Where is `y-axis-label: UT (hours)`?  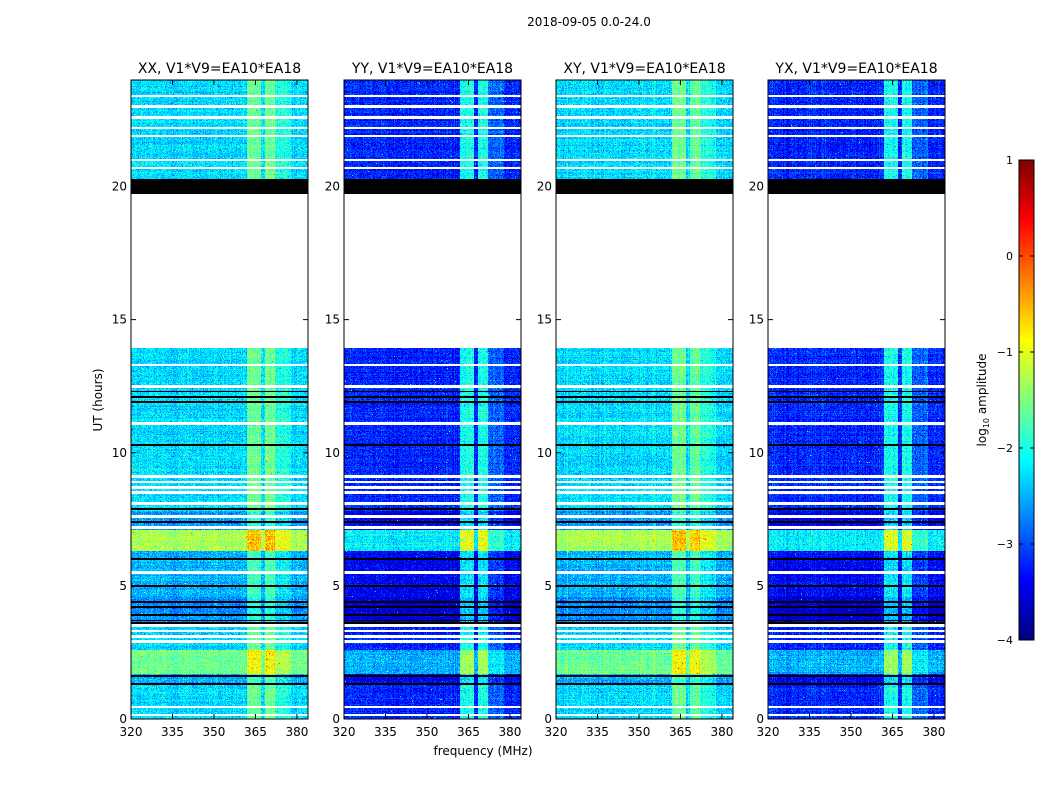
y-axis-label: UT (hours) is located at coordinates (98, 399).